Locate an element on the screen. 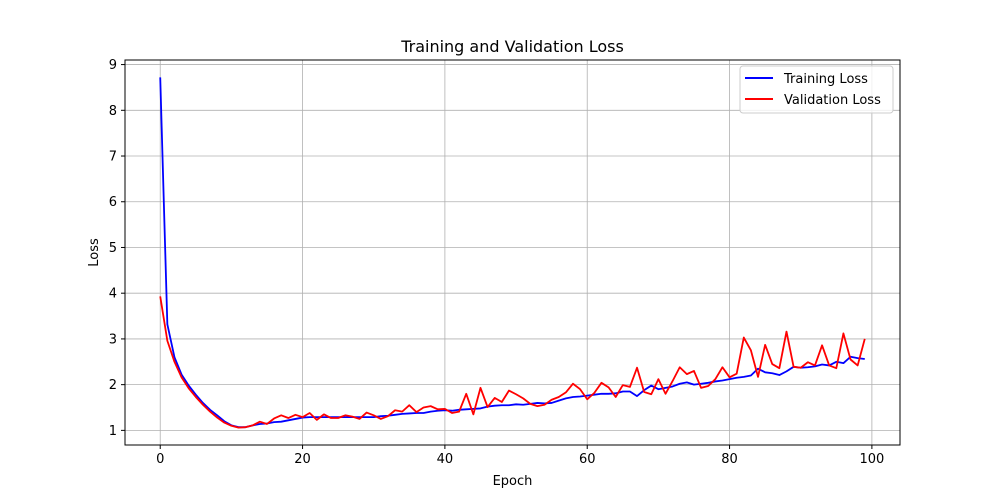 The height and width of the screenshot is (504, 1000). legend-label-validation-loss: Validation Loss is located at coordinates (832, 100).